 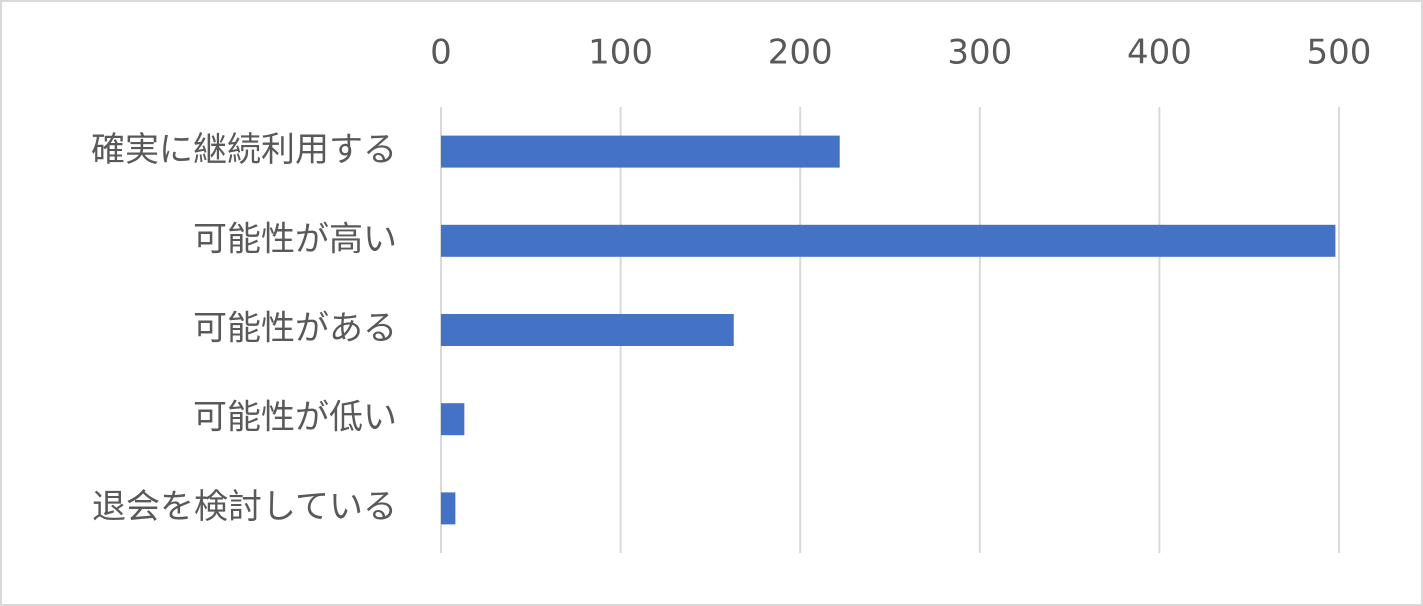 What do you see at coordinates (244, 150) in the screenshot?
I see `y-tick-label: 確実に継続利用する` at bounding box center [244, 150].